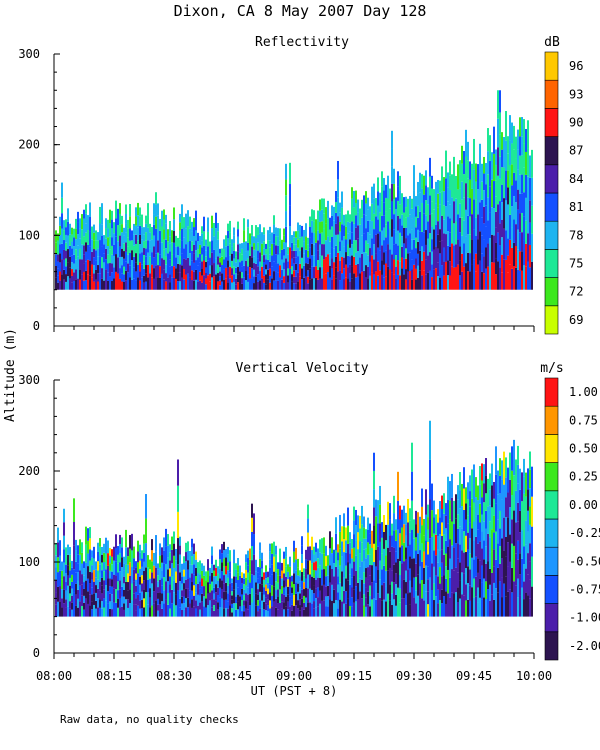 Image resolution: width=600 pixels, height=750 pixels. I want to click on colorbar-swatch, so click(551, 646).